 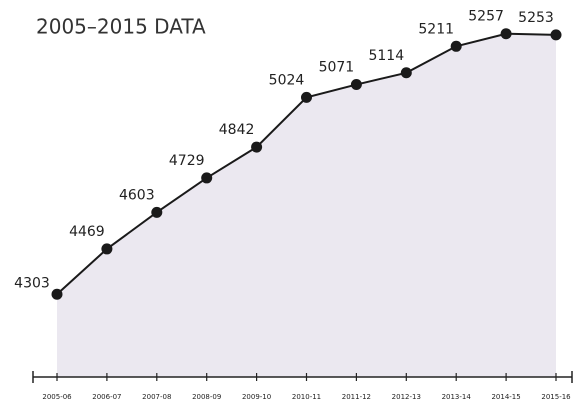 I want to click on value-label: 4469, so click(x=87, y=232).